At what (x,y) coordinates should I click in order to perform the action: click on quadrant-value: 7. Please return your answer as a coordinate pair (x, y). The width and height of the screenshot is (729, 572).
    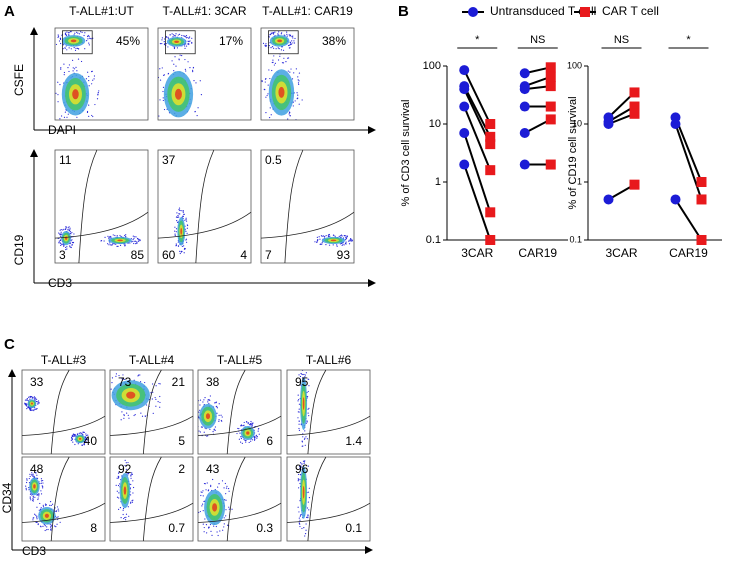
    Looking at the image, I should click on (268, 255).